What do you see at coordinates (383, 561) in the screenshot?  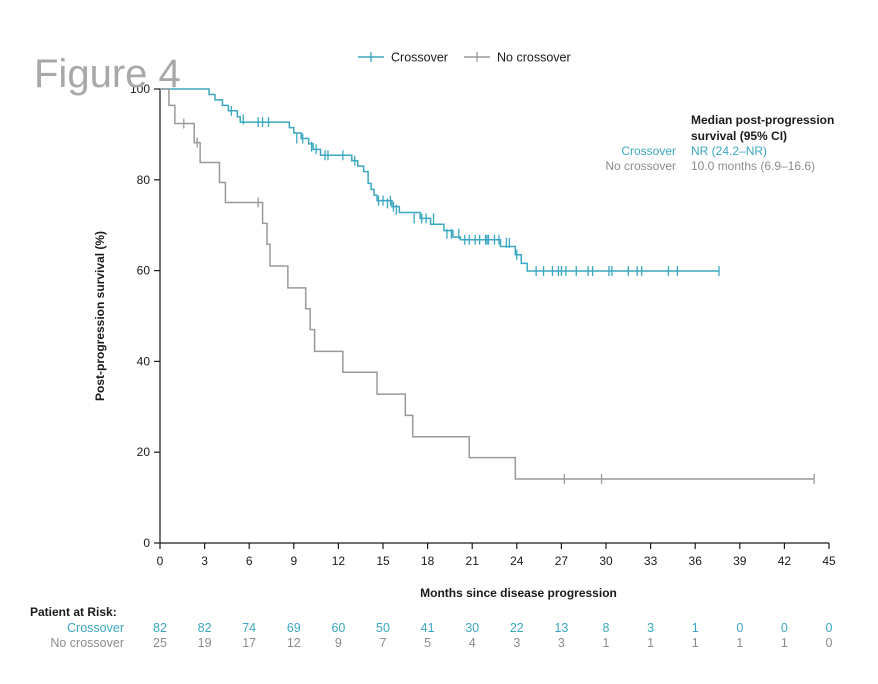 I see `x-tick-label: 15` at bounding box center [383, 561].